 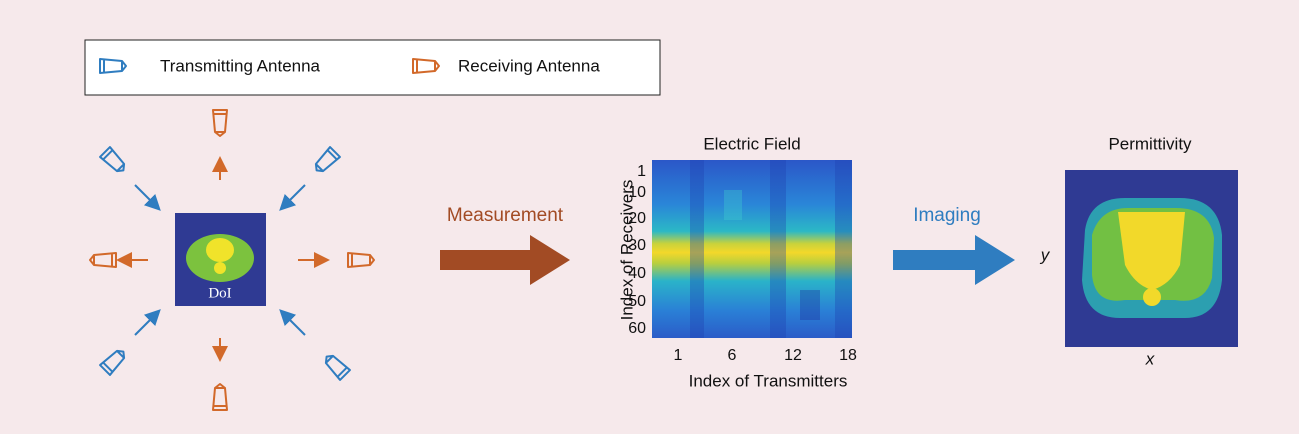 What do you see at coordinates (641, 171) in the screenshot?
I see `y-tick-label: 1` at bounding box center [641, 171].